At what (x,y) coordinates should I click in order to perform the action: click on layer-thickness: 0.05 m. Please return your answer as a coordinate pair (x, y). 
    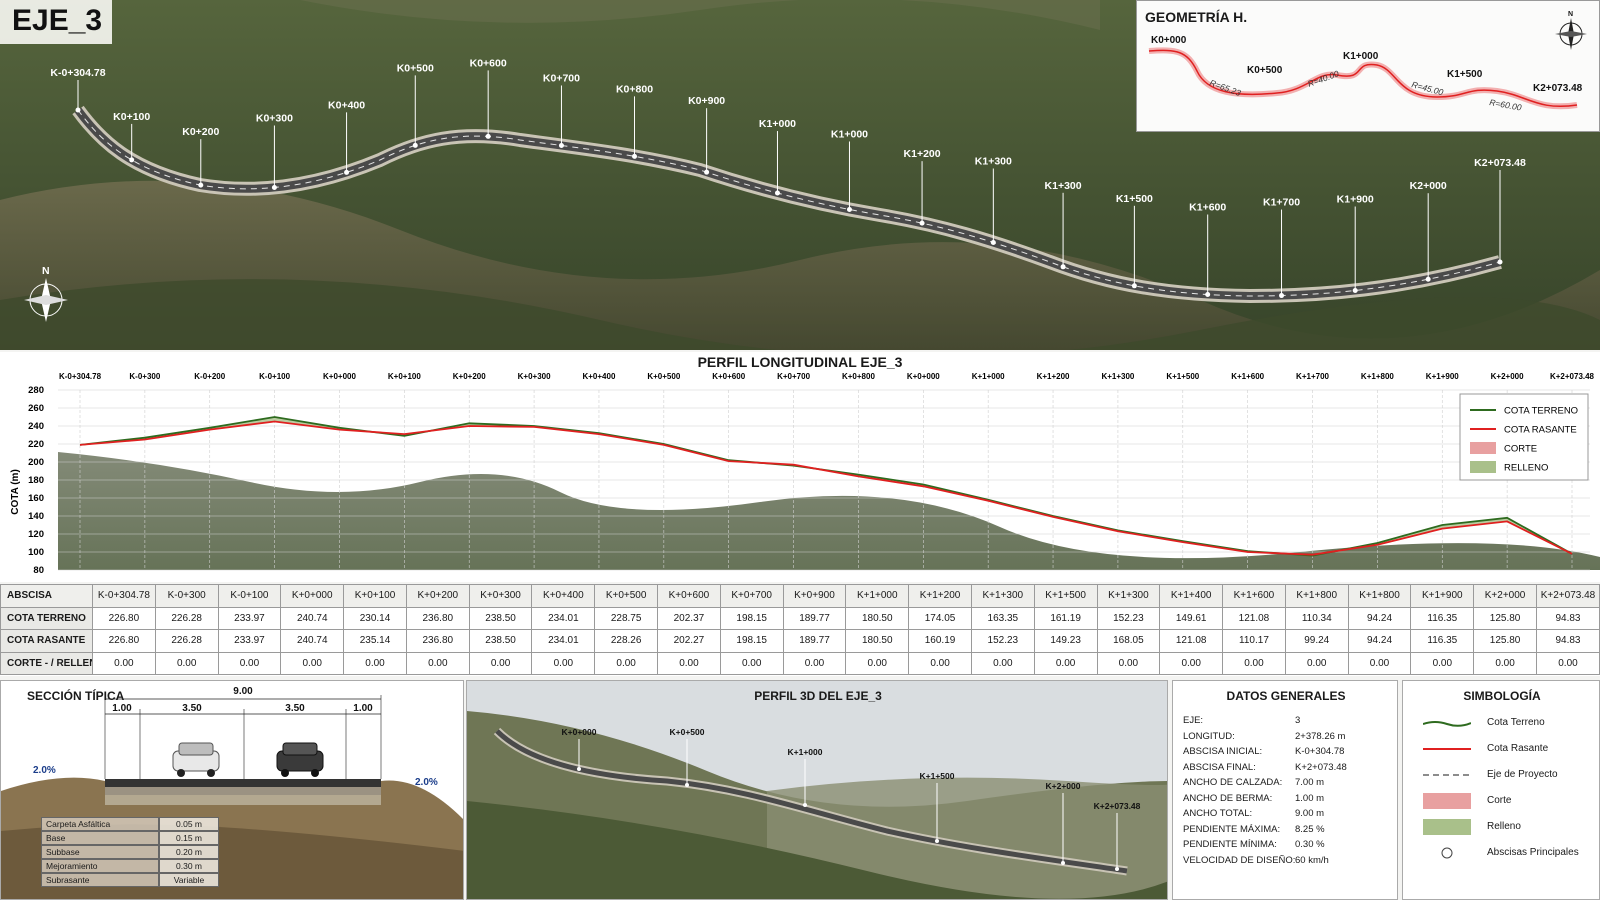
    Looking at the image, I should click on (189, 824).